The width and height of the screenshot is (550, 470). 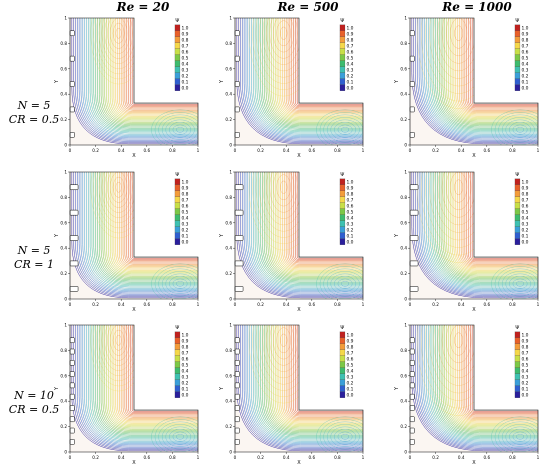 What do you see at coordinates (184, 189) in the screenshot?
I see `legend-value: 0.9` at bounding box center [184, 189].